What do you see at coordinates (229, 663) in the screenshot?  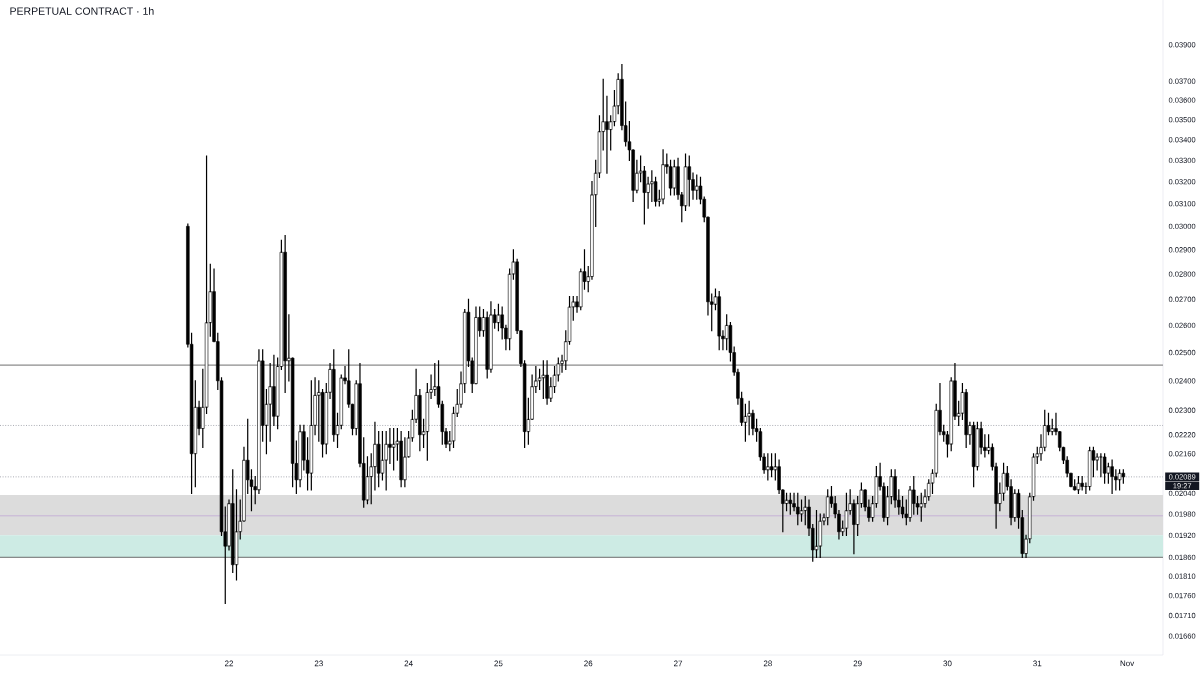 I see `x-tick-label: 22` at bounding box center [229, 663].